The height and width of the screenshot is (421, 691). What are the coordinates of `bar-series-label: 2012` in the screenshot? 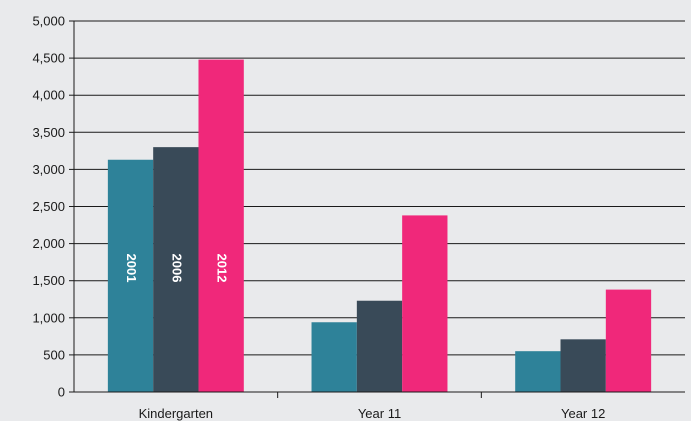 It's located at (222, 268).